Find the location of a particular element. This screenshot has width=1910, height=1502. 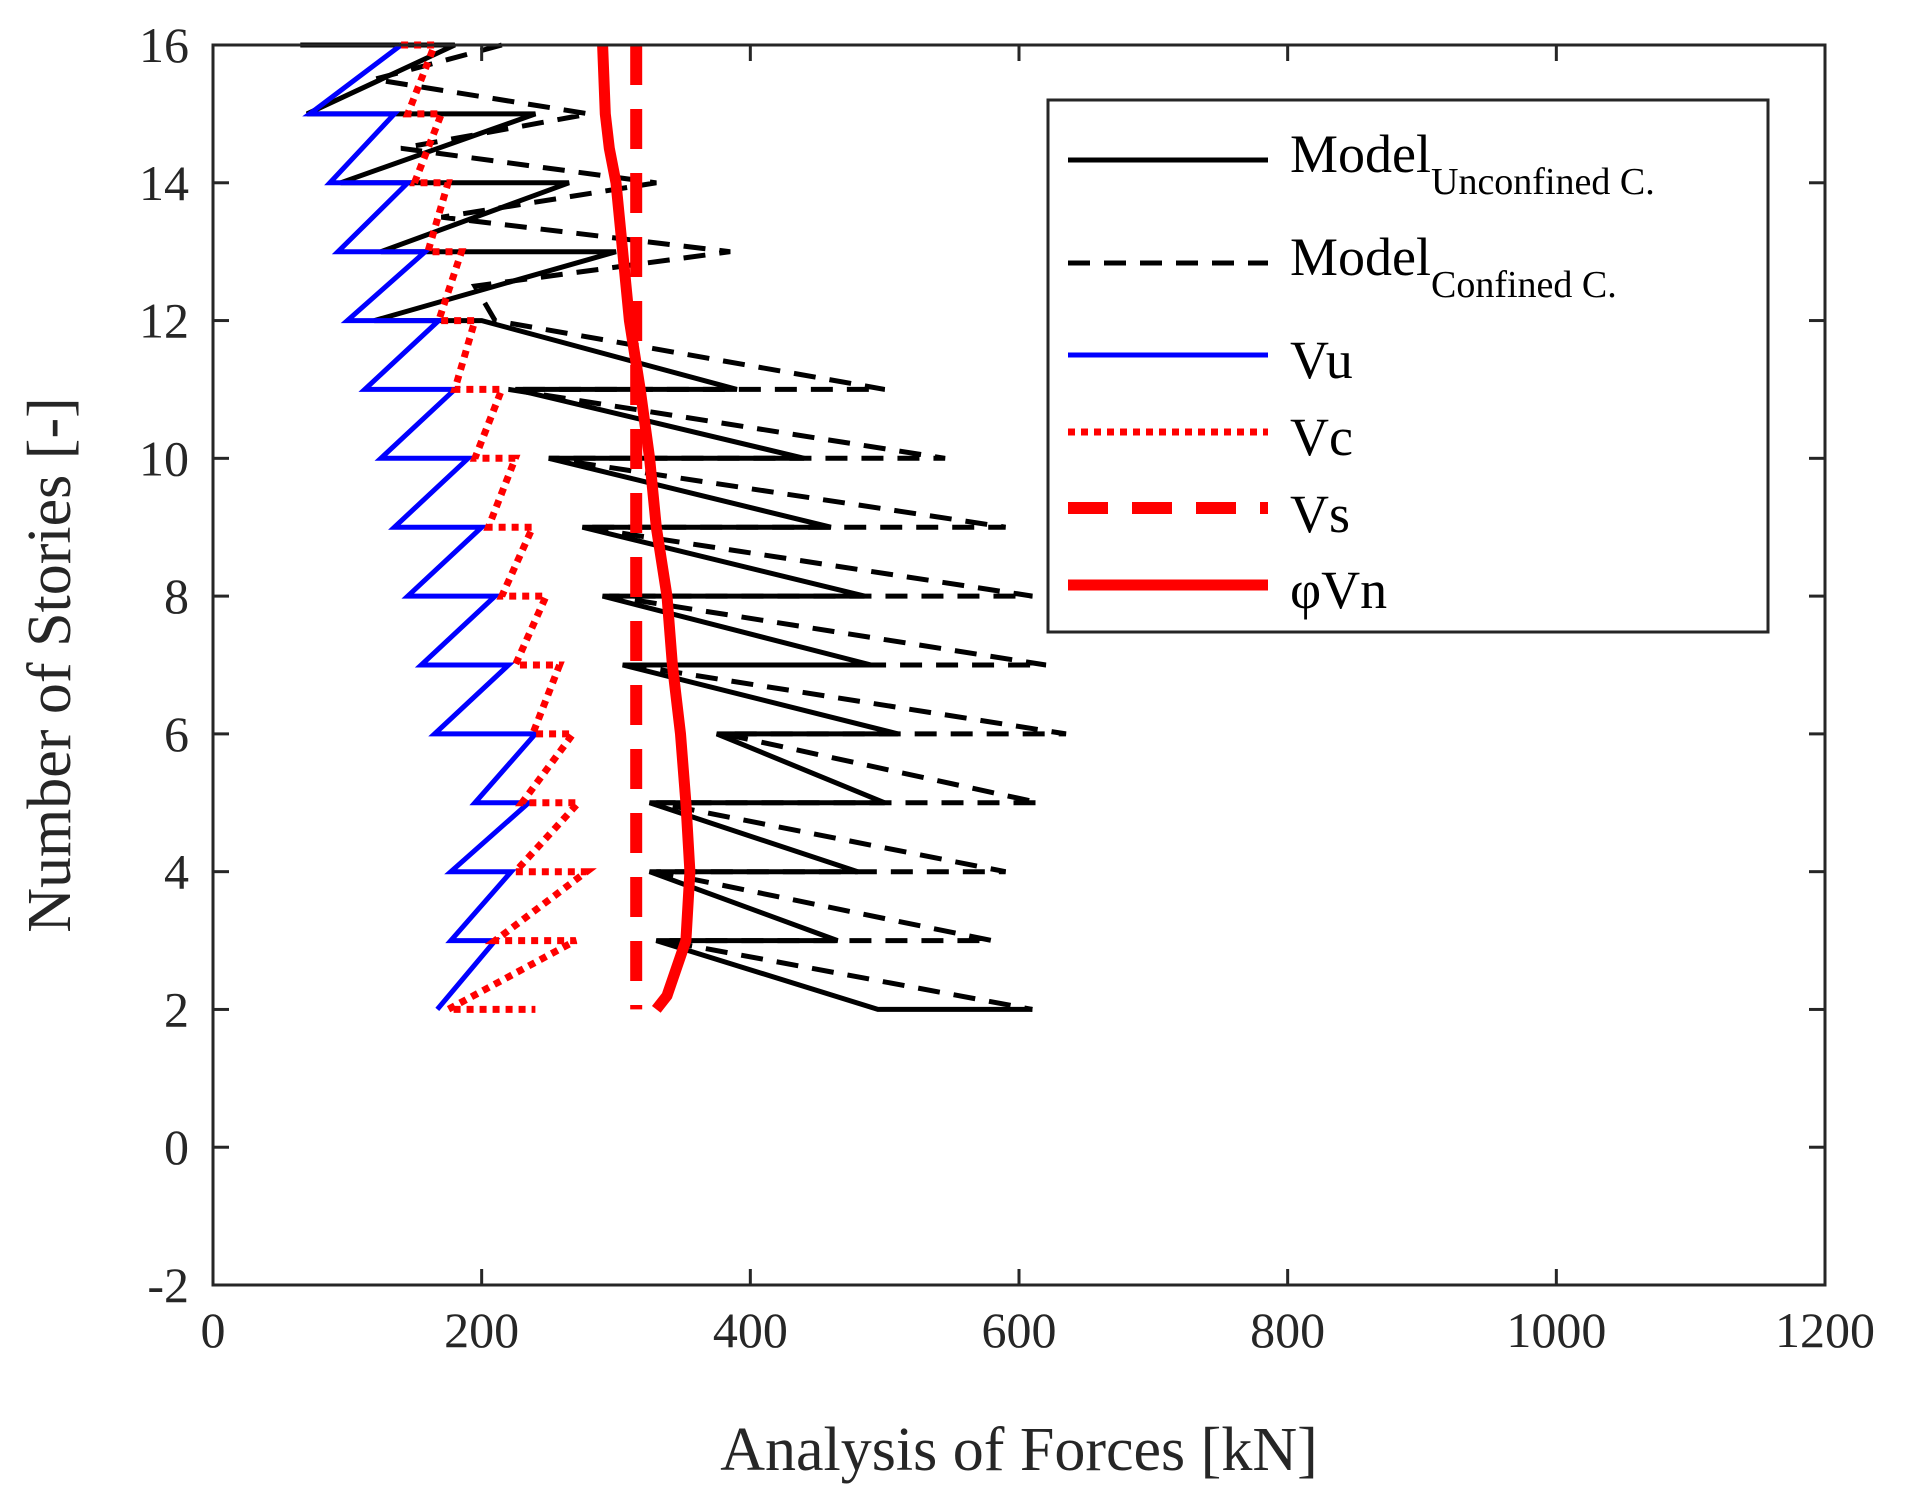

legend-label-phi-vn: φVn is located at coordinates (1338, 590).